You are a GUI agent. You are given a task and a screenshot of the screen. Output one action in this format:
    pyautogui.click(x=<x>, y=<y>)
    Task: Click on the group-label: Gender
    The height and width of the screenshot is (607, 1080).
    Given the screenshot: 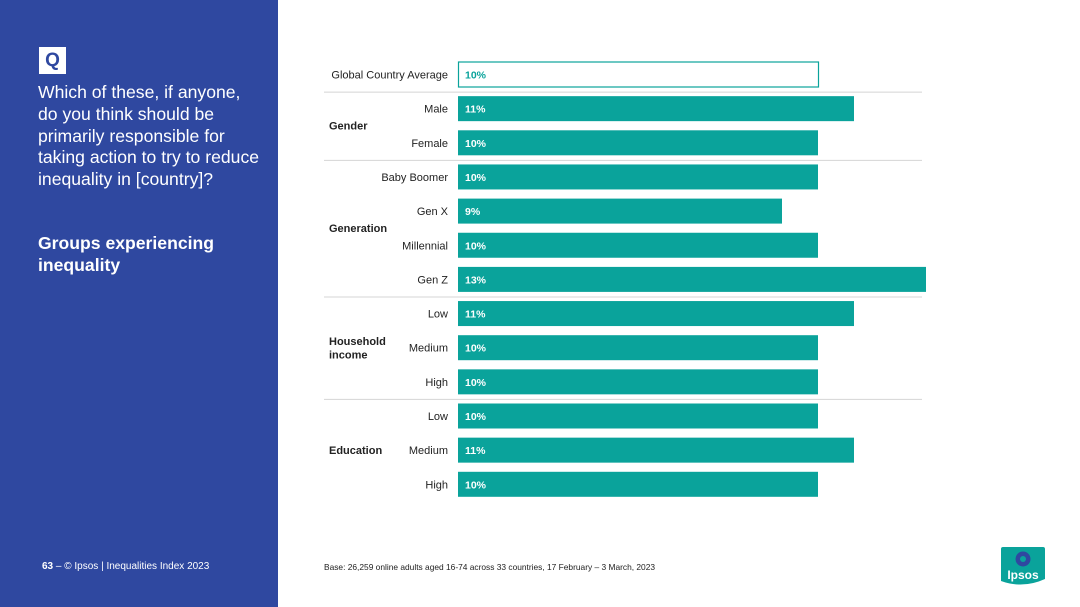 What is the action you would take?
    pyautogui.click(x=348, y=127)
    